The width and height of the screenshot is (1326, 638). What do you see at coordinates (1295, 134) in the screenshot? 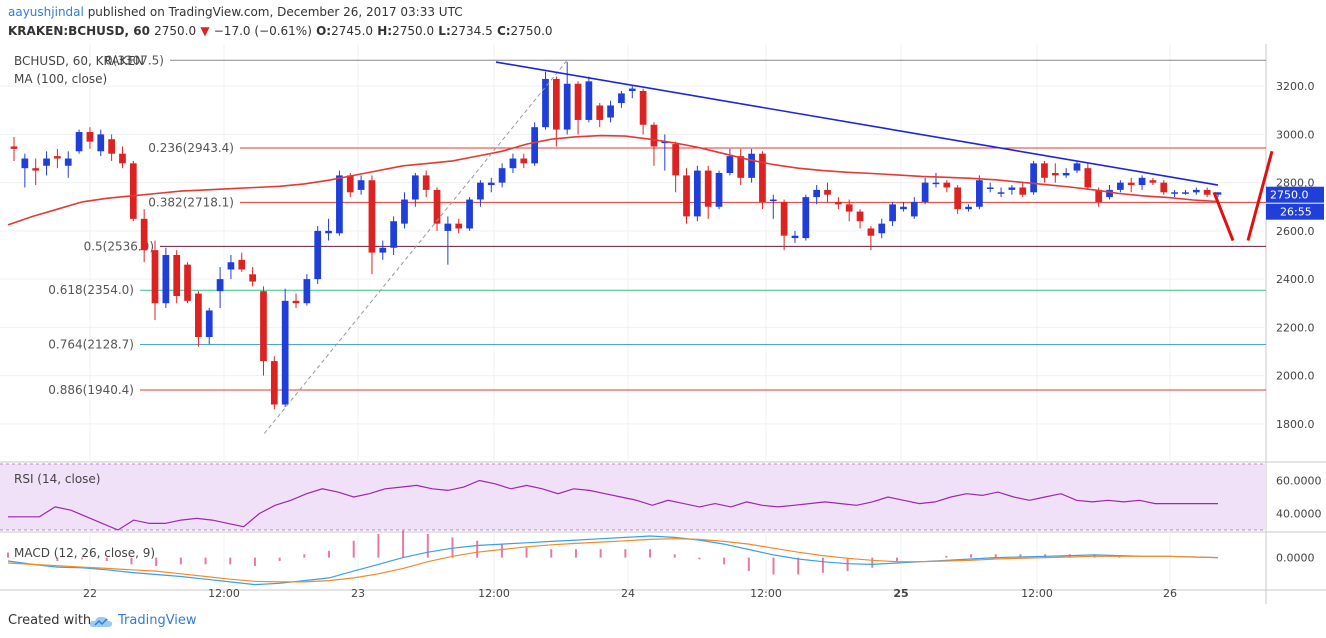
I see `y-tick-label: 3000.0` at bounding box center [1295, 134].